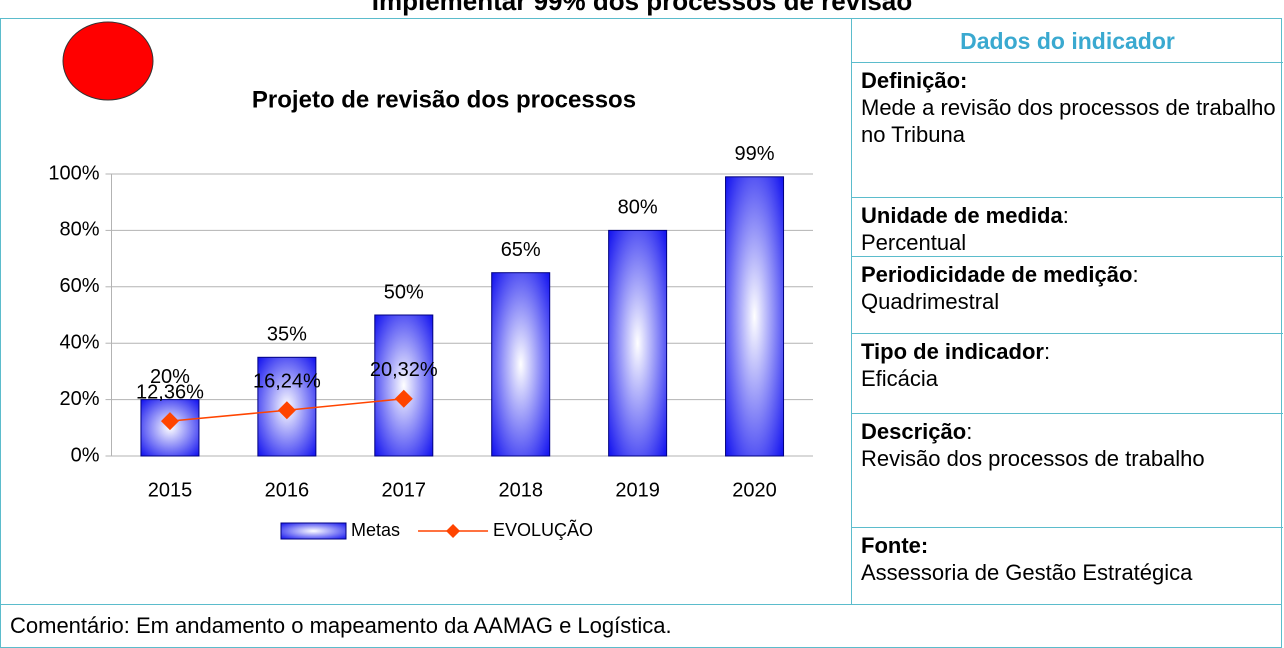  I want to click on x-tick-label: 2015, so click(170, 490).